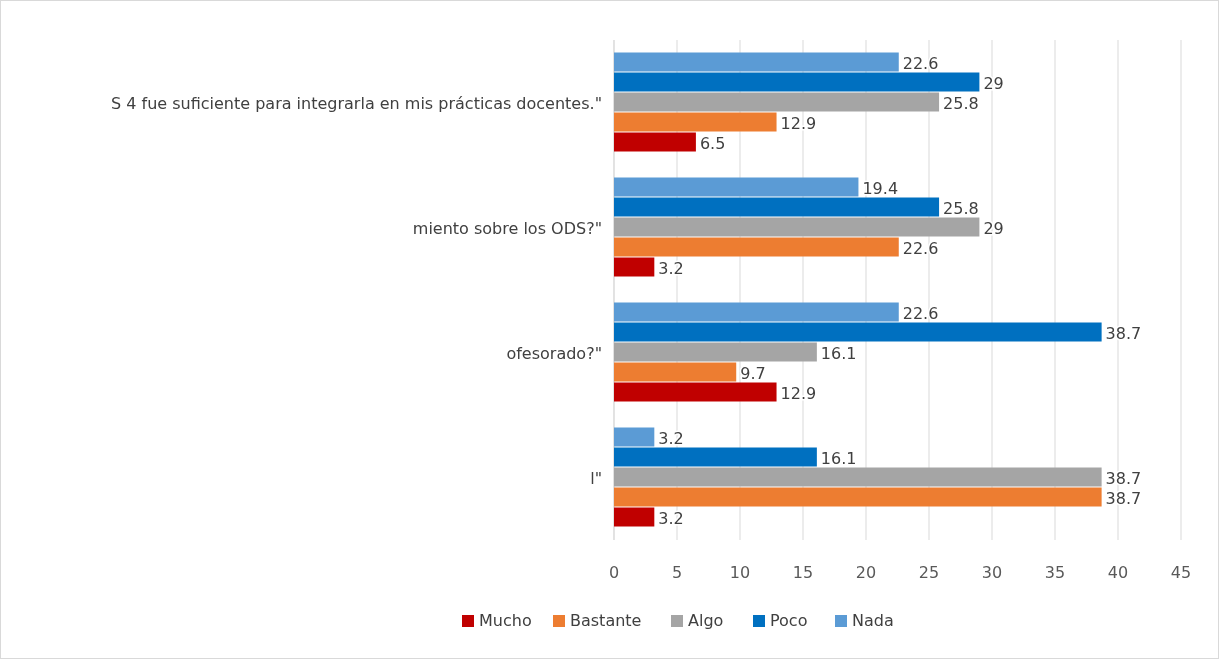 This screenshot has height=659, width=1219. What do you see at coordinates (929, 572) in the screenshot?
I see `x-tick-label: 25` at bounding box center [929, 572].